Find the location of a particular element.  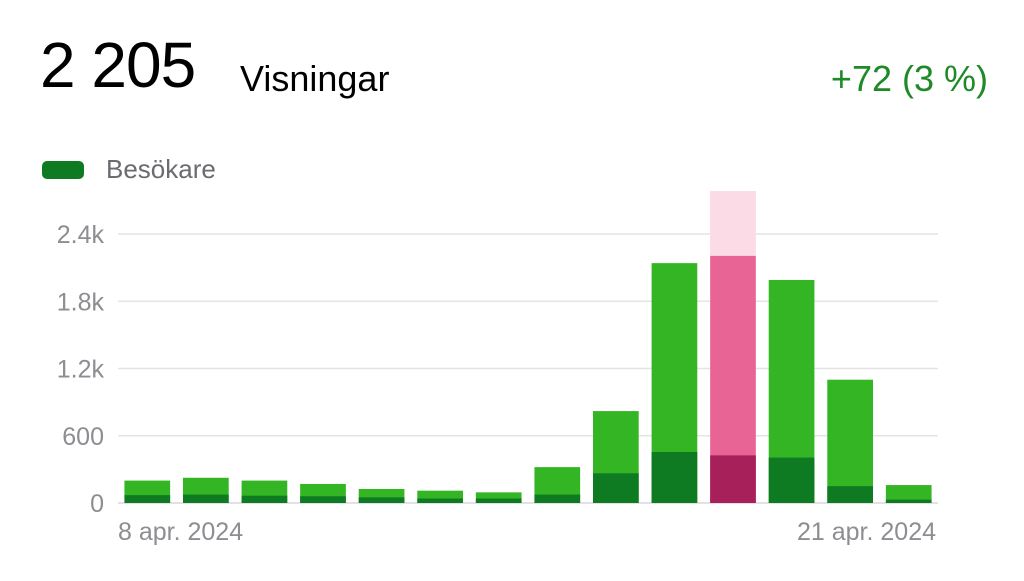

y-tick-label: 1.2k is located at coordinates (81, 370).